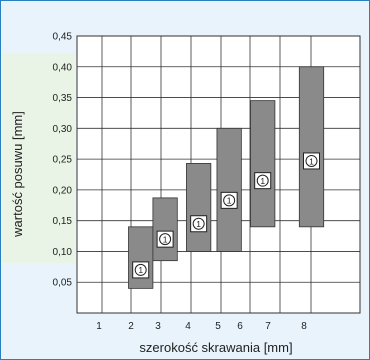 Image resolution: width=370 pixels, height=360 pixels. I want to click on x-tick-label: 2, so click(131, 326).